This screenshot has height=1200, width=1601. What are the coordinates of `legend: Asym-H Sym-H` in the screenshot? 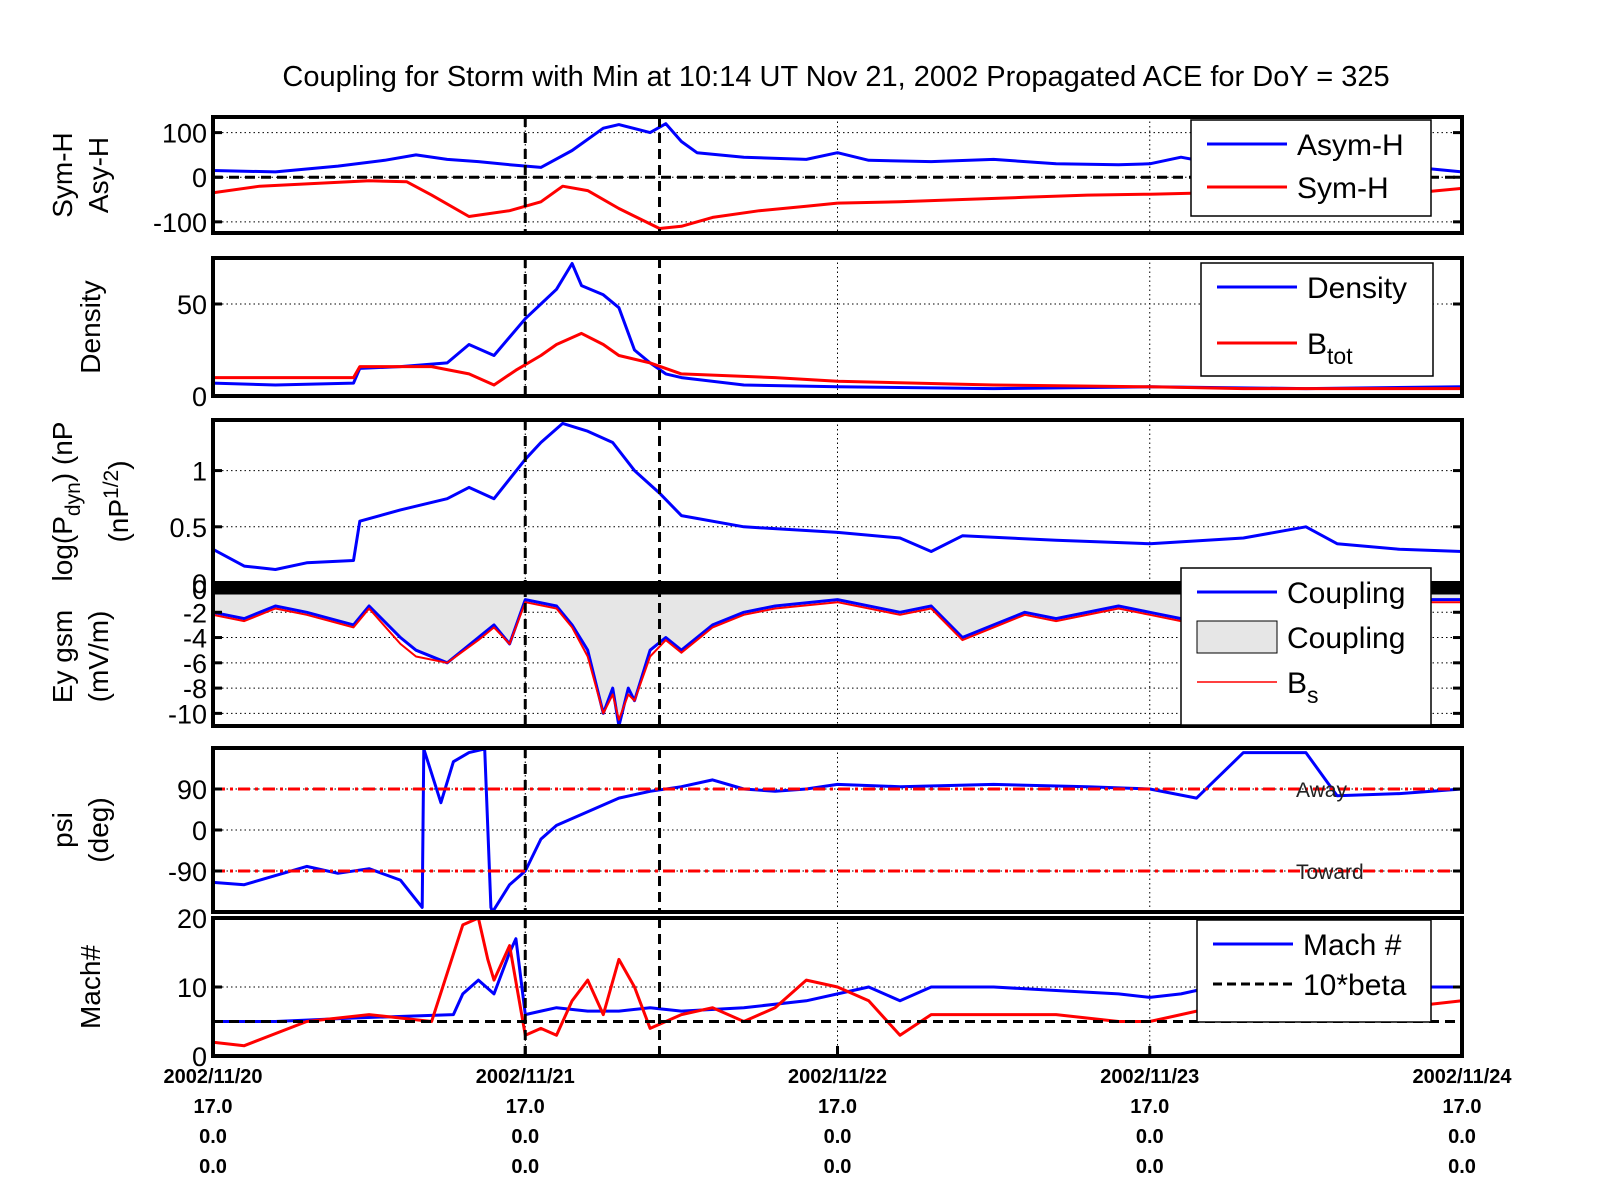 It's located at (1311, 168).